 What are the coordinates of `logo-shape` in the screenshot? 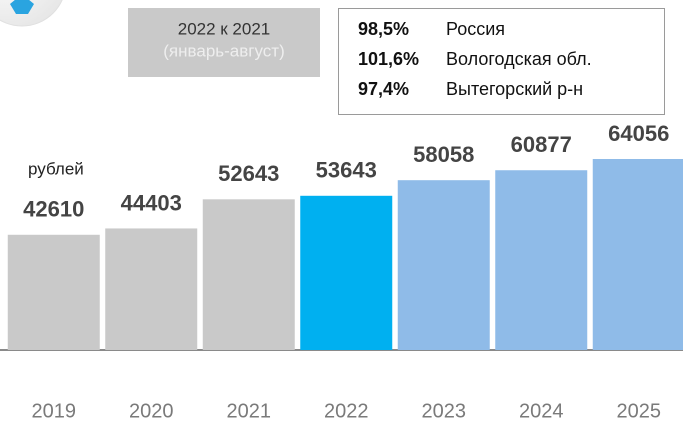 It's located at (22, 7).